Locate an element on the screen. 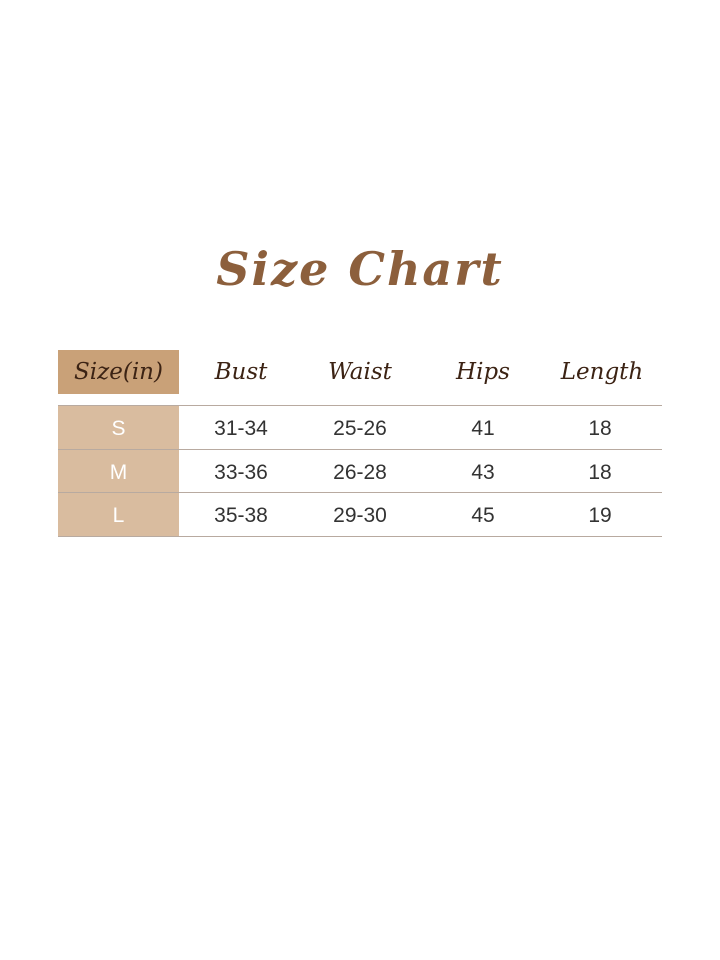 The height and width of the screenshot is (960, 720). length-cell: 19 is located at coordinates (600, 515).